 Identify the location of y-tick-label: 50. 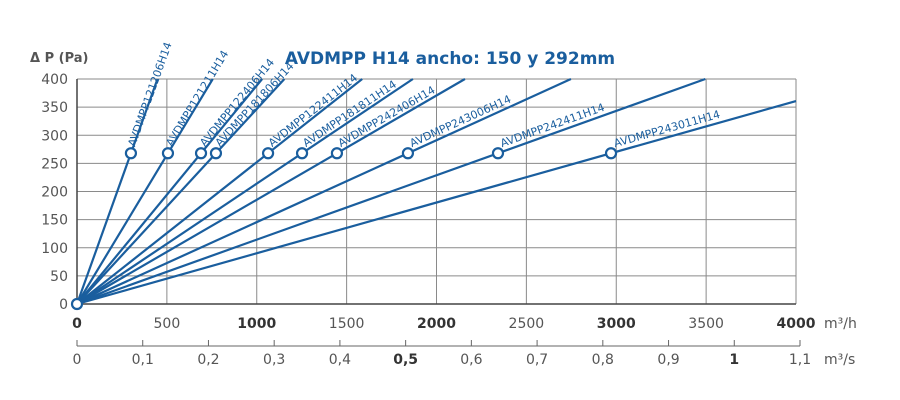
(59, 277).